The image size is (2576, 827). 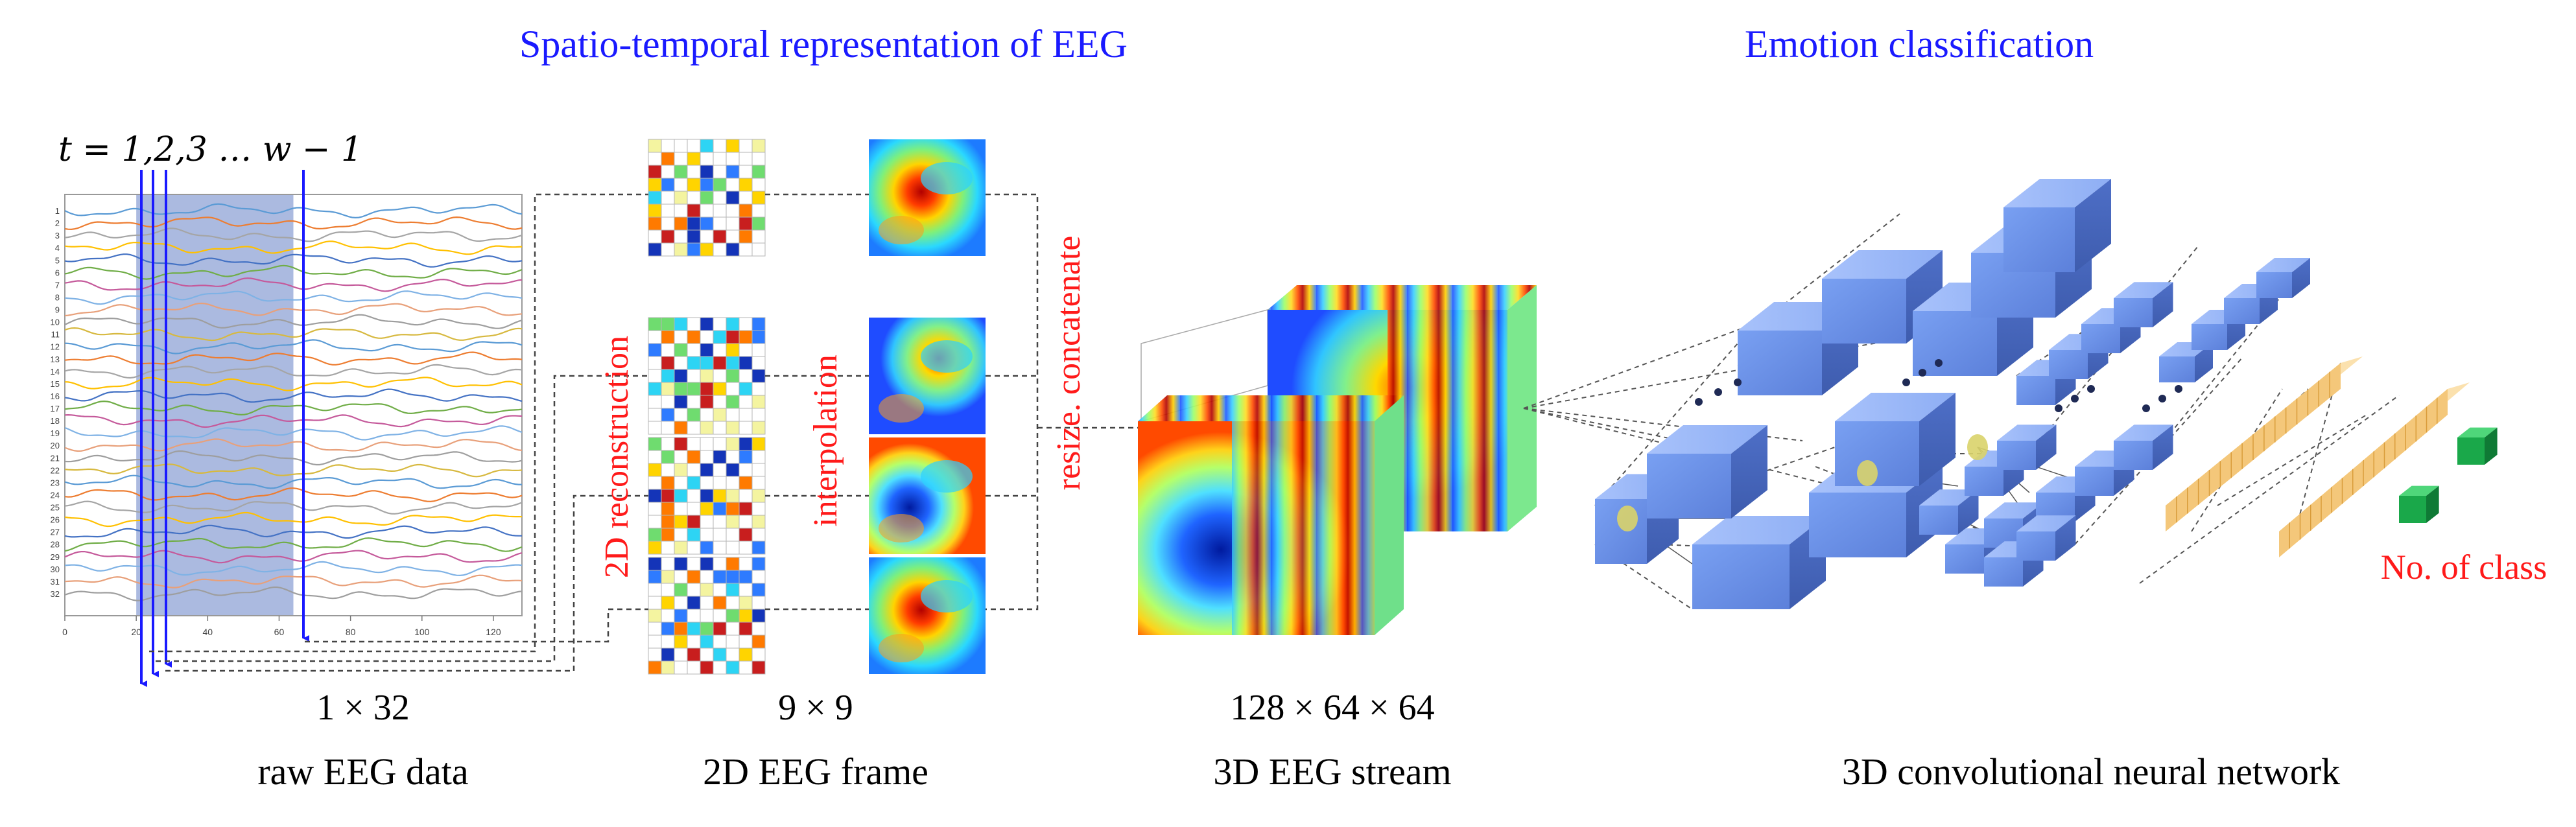 What do you see at coordinates (58, 248) in the screenshot?
I see `y-tick-label: 4` at bounding box center [58, 248].